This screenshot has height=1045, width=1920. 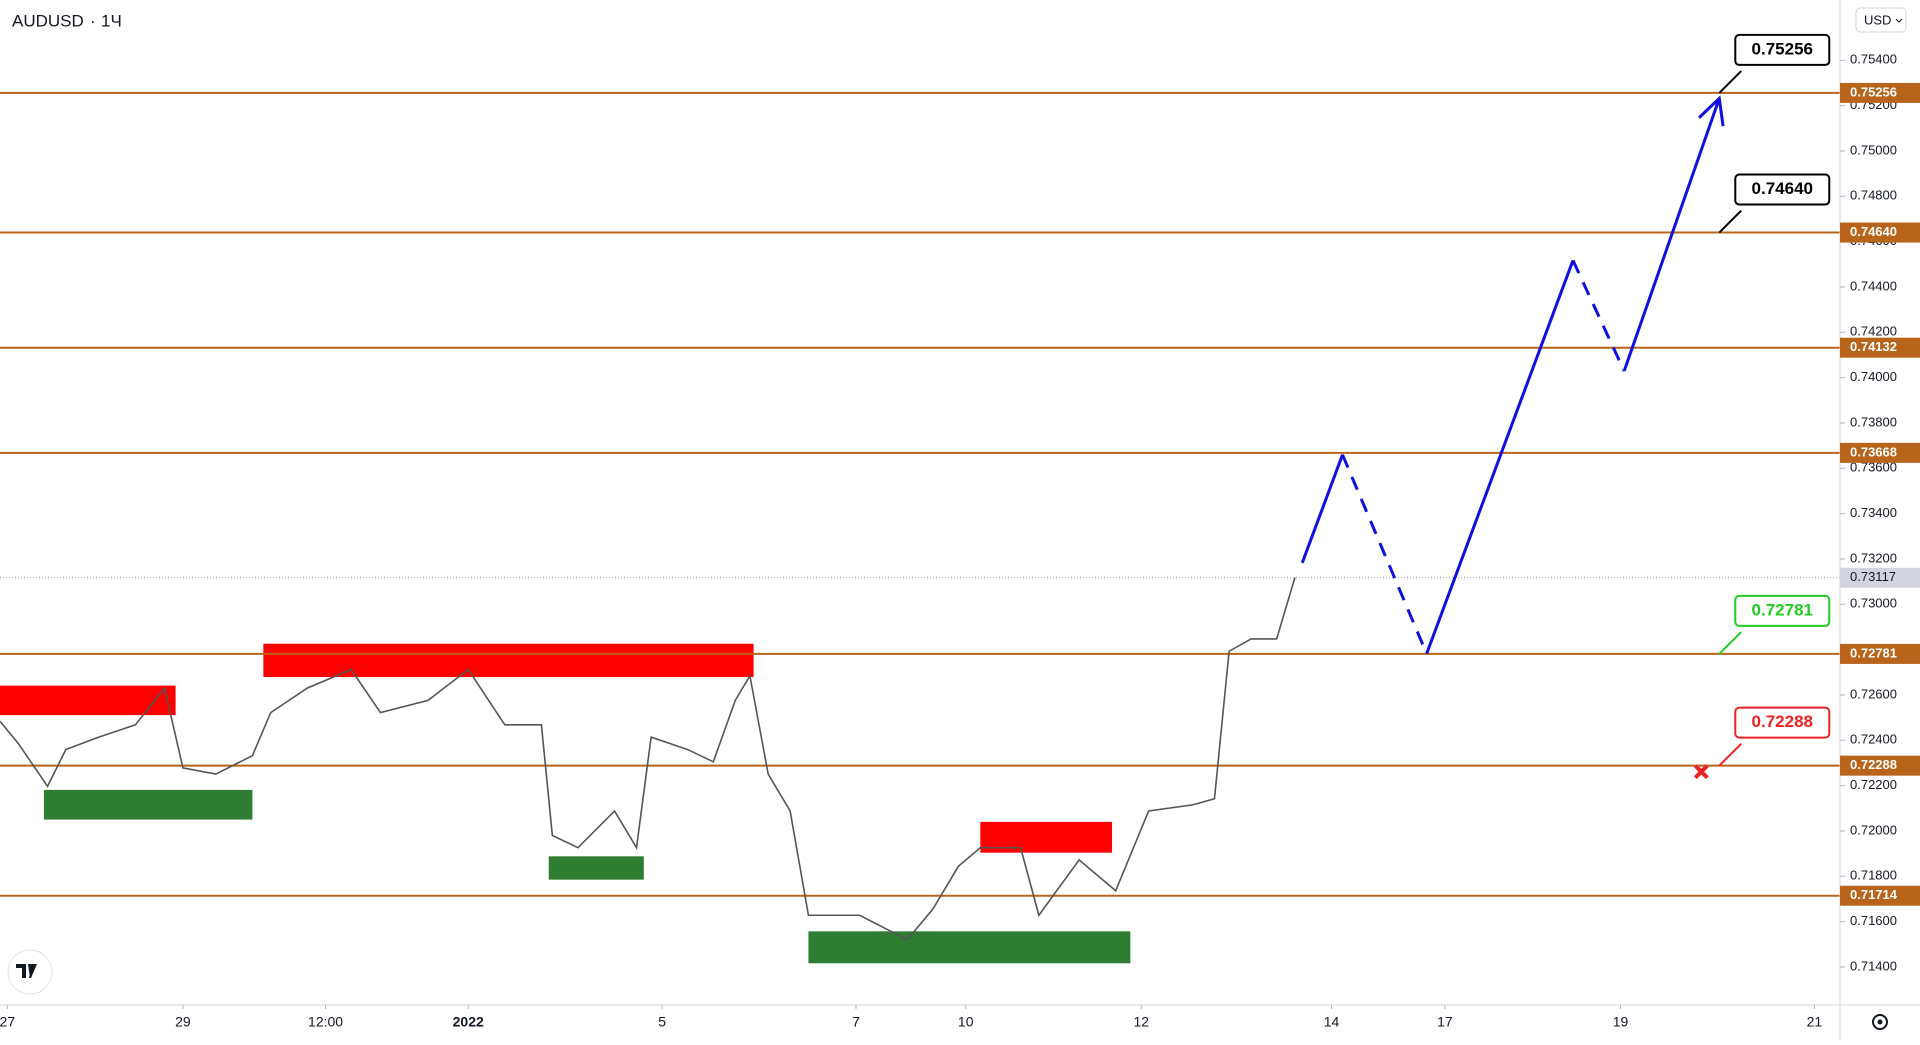 I want to click on last-price-label: 0.73117, so click(x=1873, y=576).